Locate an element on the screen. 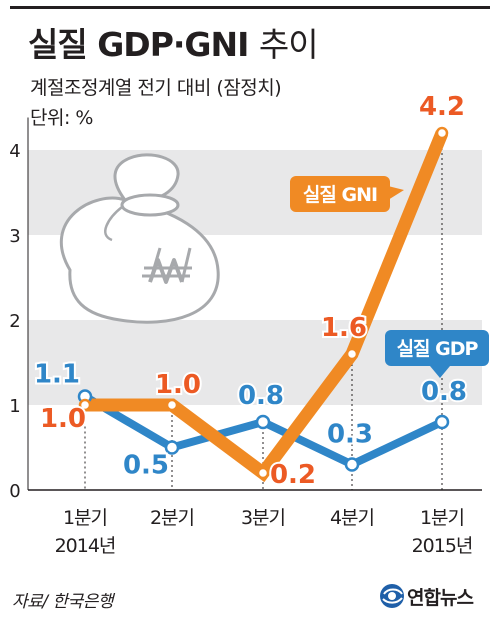  x-tick-label-year: 2015년 is located at coordinates (442, 546).